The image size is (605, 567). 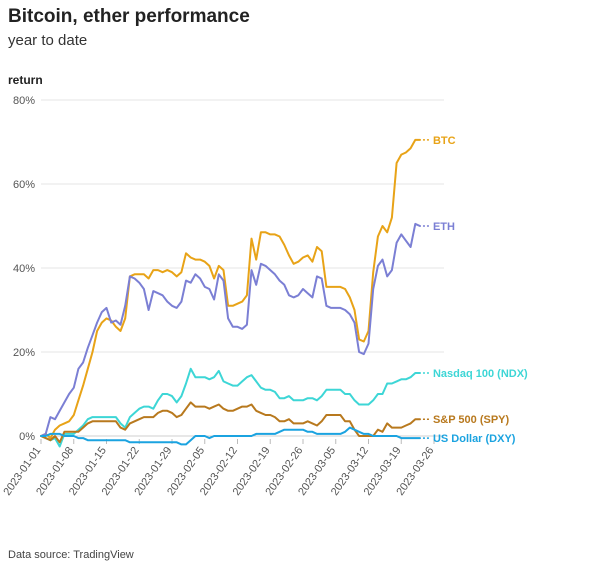 What do you see at coordinates (230, 422) in the screenshot?
I see `series-line-s-p-500-spy` at bounding box center [230, 422].